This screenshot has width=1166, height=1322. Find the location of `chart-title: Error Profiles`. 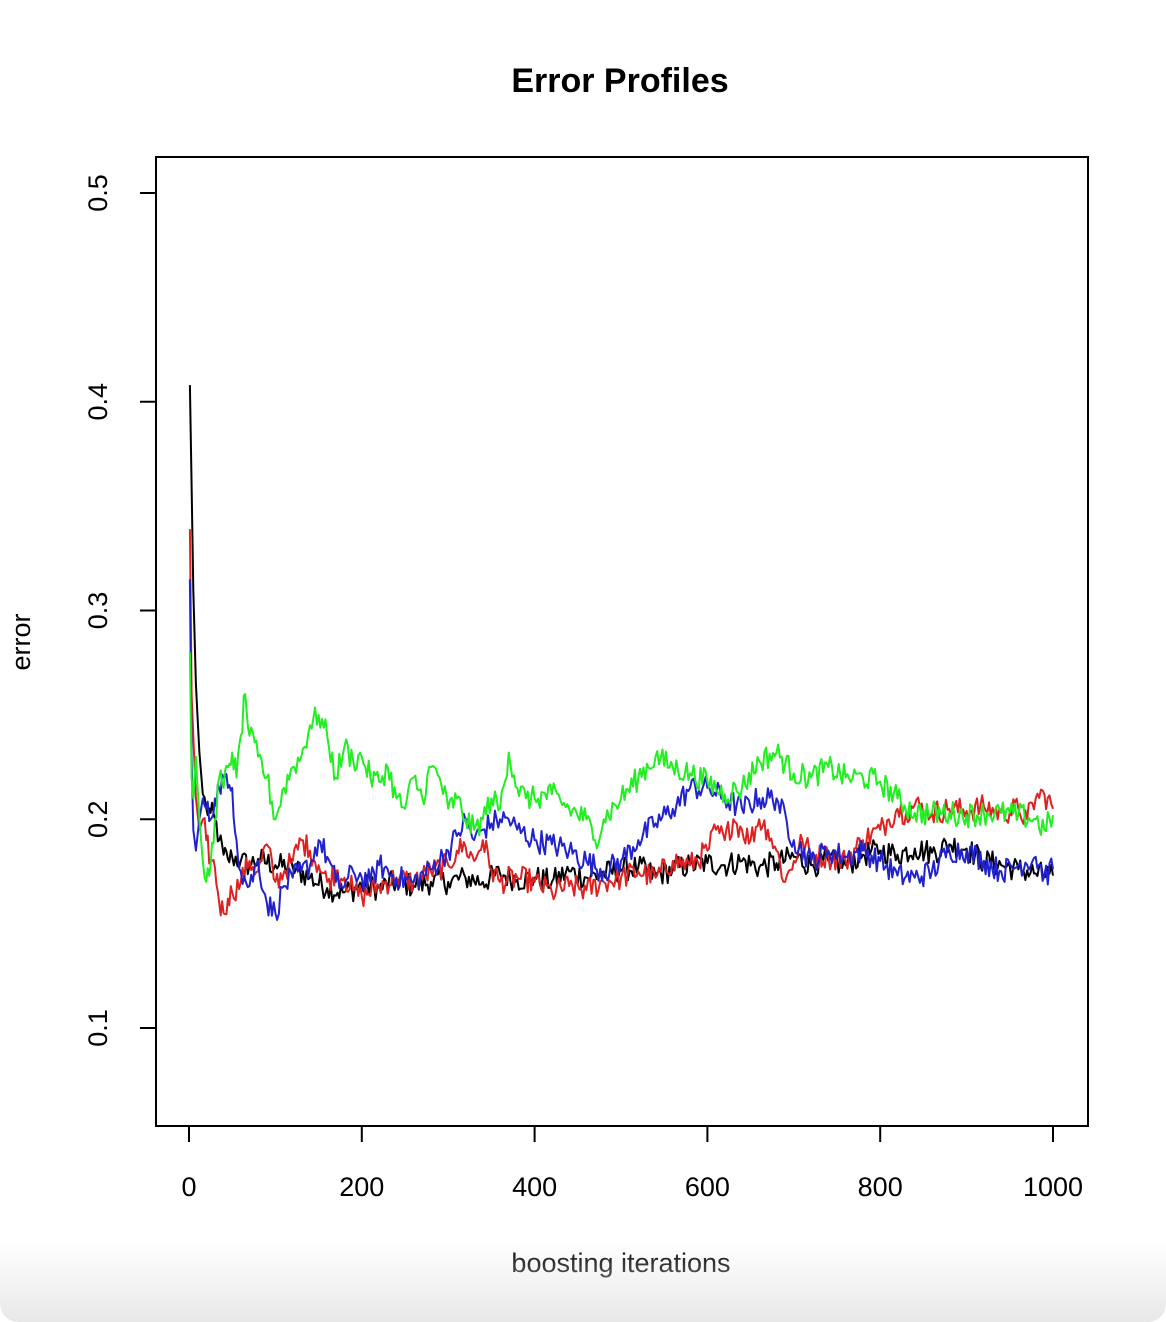

chart-title: Error Profiles is located at coordinates (619, 81).